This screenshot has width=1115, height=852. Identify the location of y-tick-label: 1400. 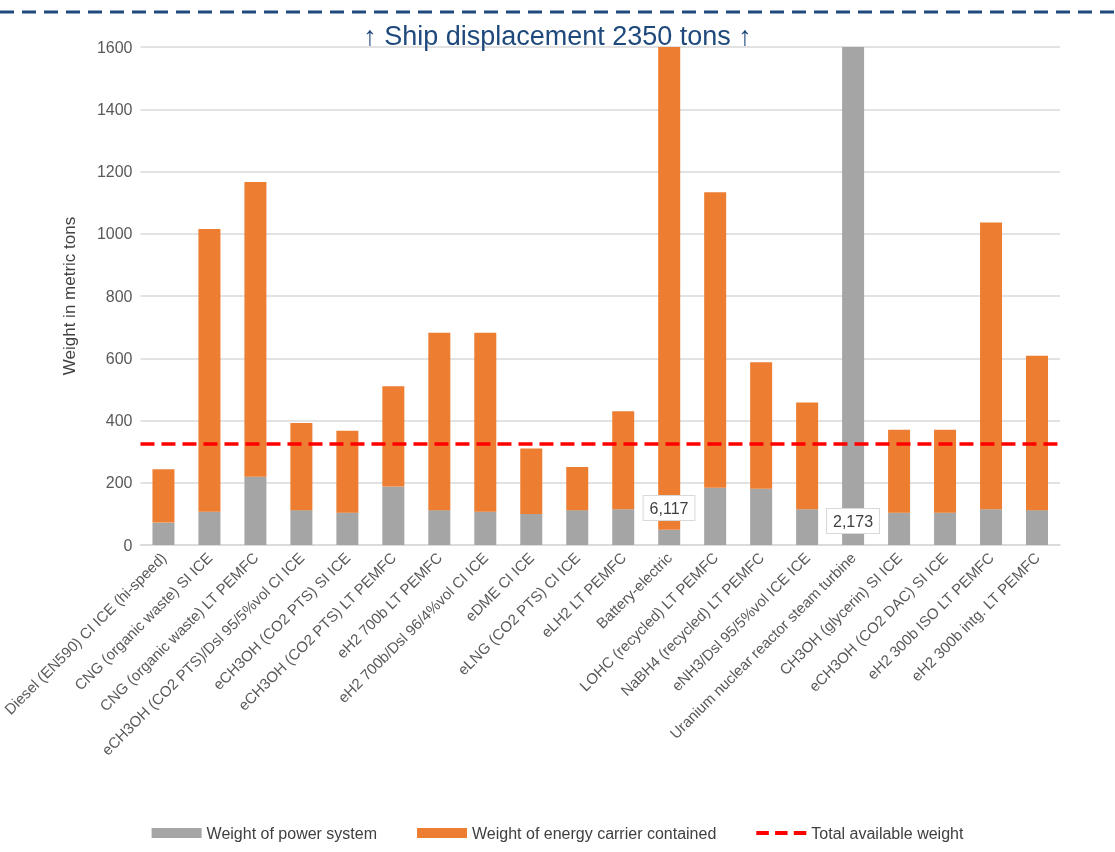
(114, 109).